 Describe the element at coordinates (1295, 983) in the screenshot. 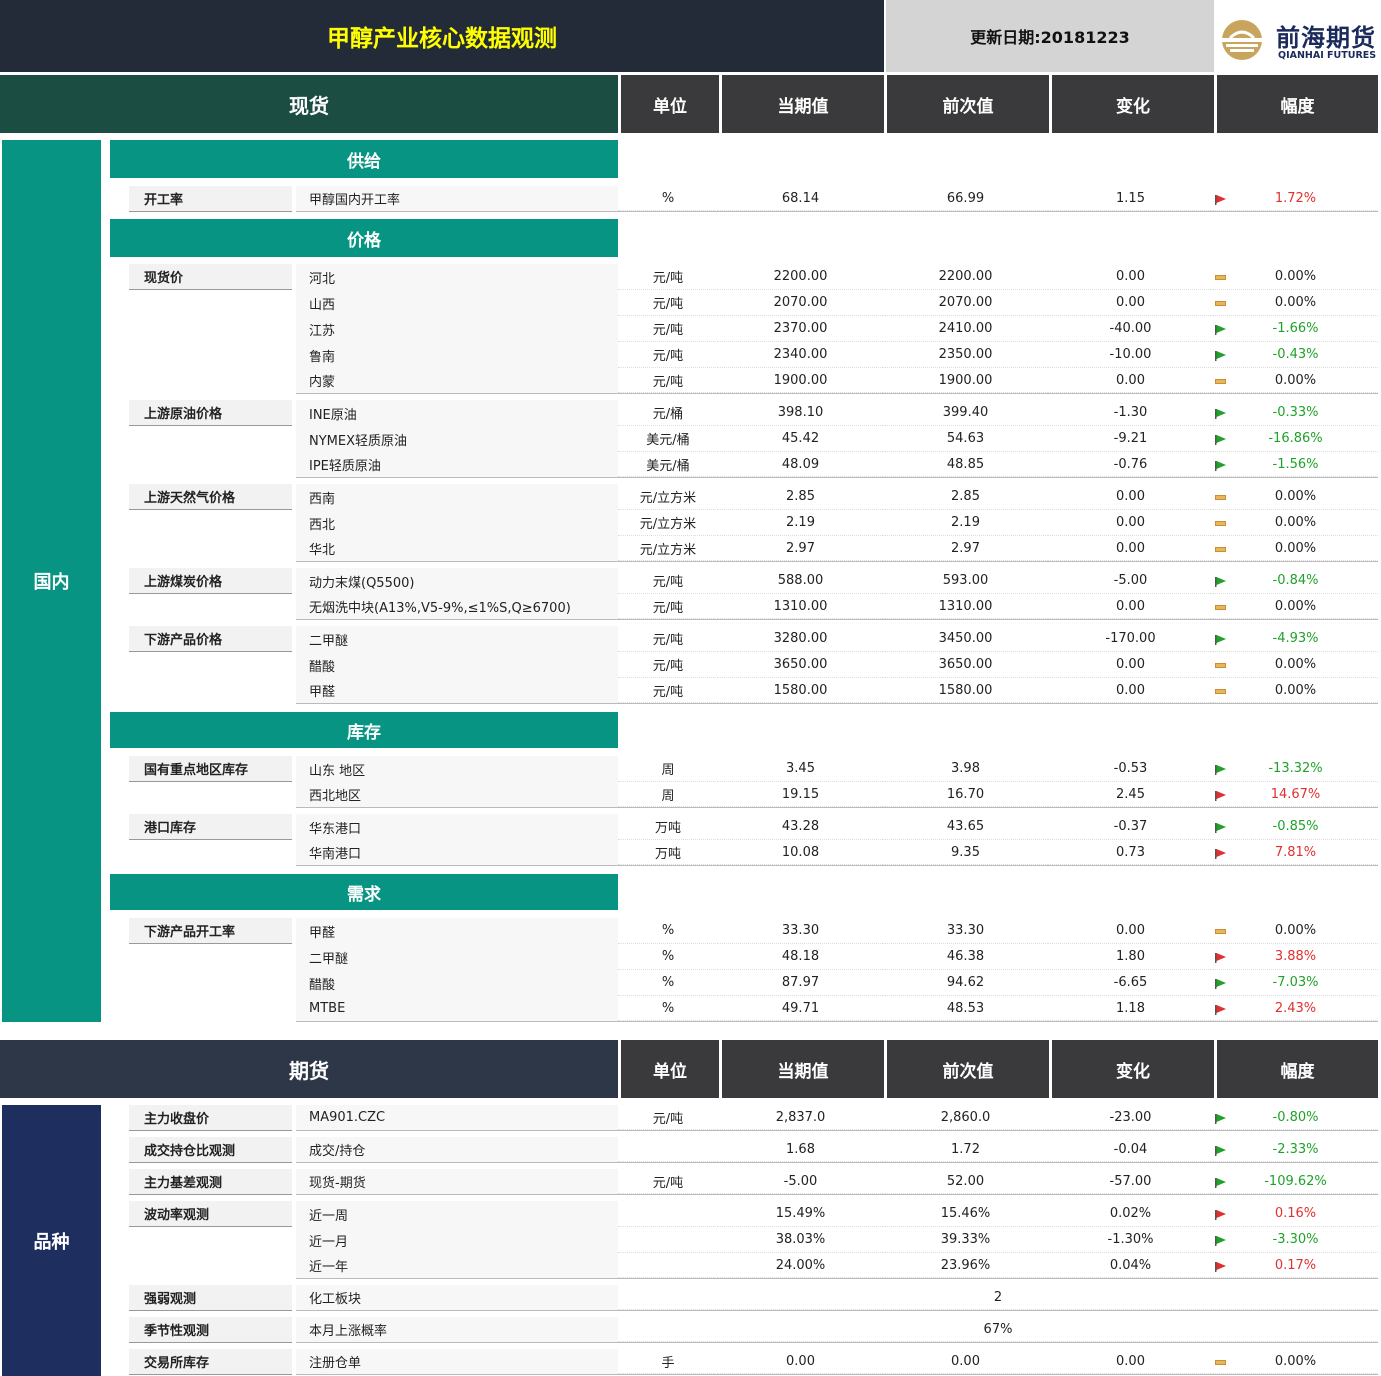

I see `row-range-cell: -7.03%` at that location.